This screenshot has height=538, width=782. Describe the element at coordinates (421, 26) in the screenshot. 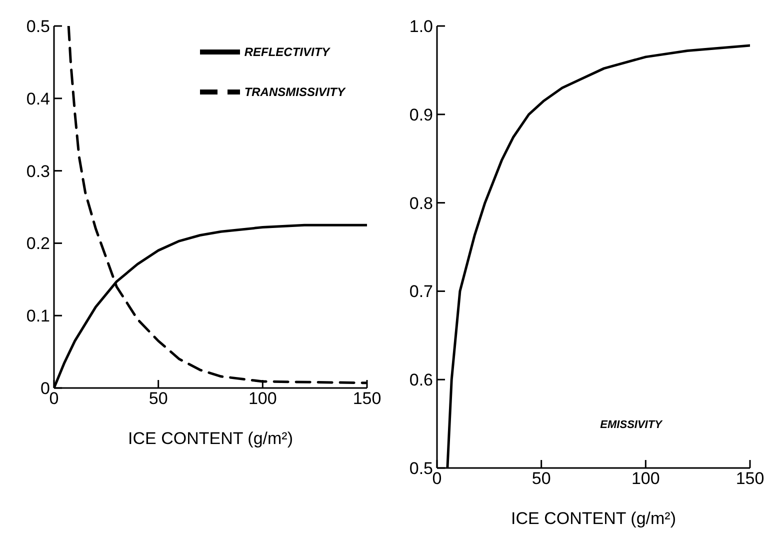

I see `y-tick-label: 1.0` at that location.